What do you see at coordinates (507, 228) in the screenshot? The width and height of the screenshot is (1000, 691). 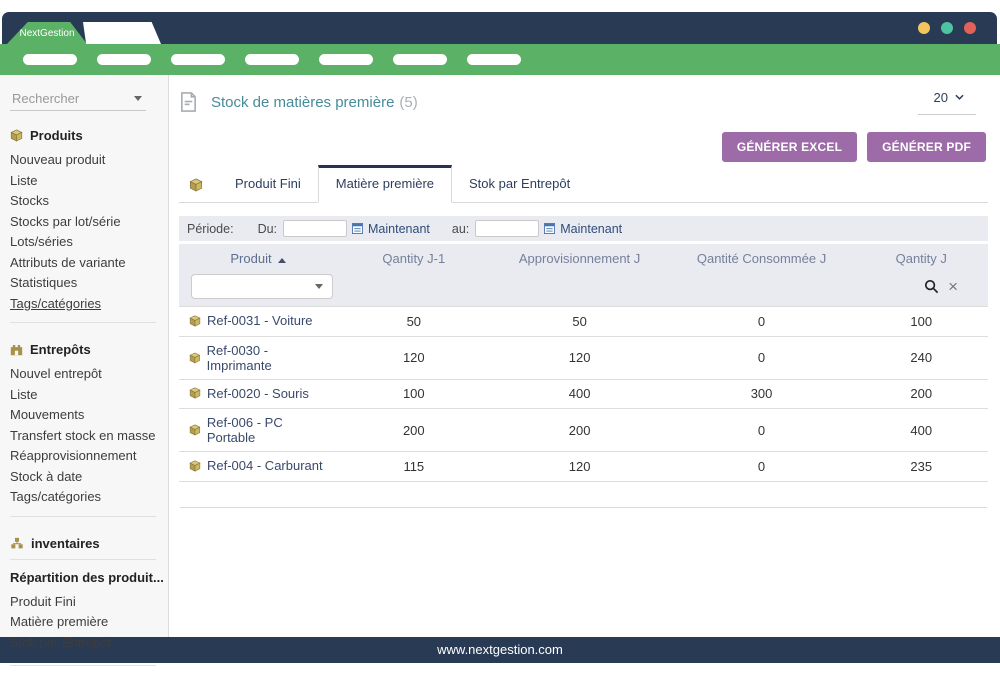 I see `period-au-input` at bounding box center [507, 228].